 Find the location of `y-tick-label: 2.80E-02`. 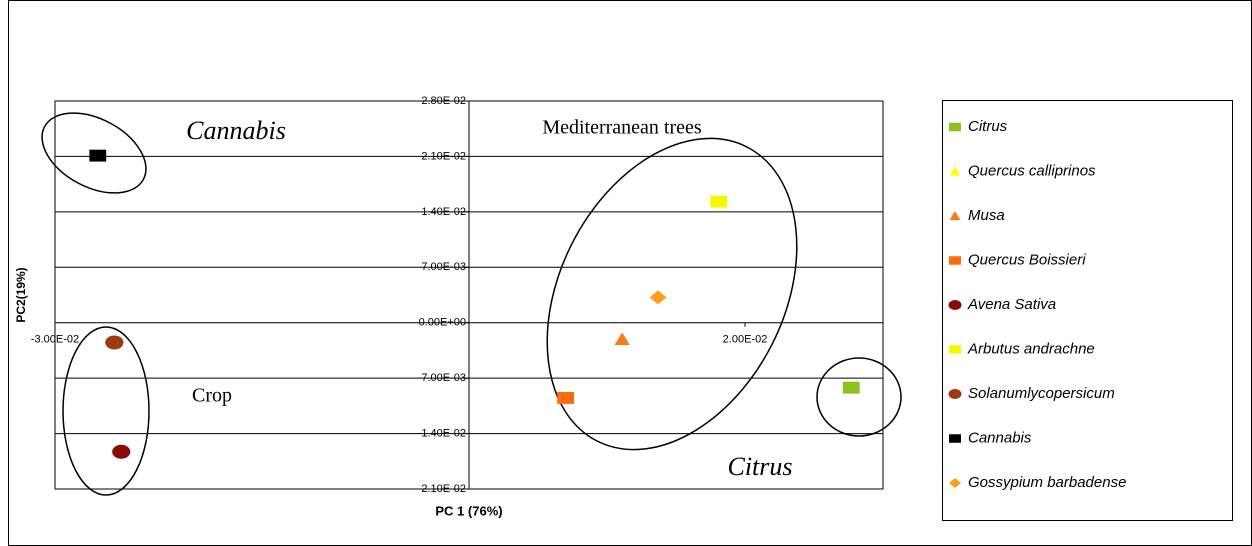

y-tick-label: 2.80E-02 is located at coordinates (443, 101).